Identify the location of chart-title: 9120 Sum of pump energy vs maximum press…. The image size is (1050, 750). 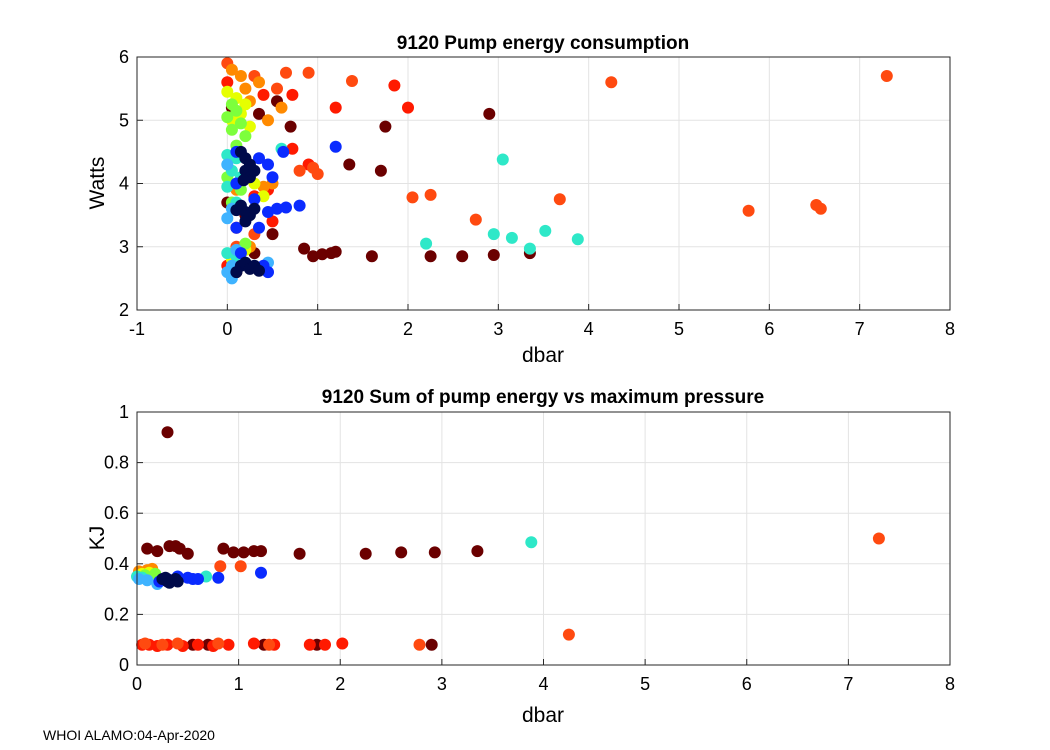
(543, 397).